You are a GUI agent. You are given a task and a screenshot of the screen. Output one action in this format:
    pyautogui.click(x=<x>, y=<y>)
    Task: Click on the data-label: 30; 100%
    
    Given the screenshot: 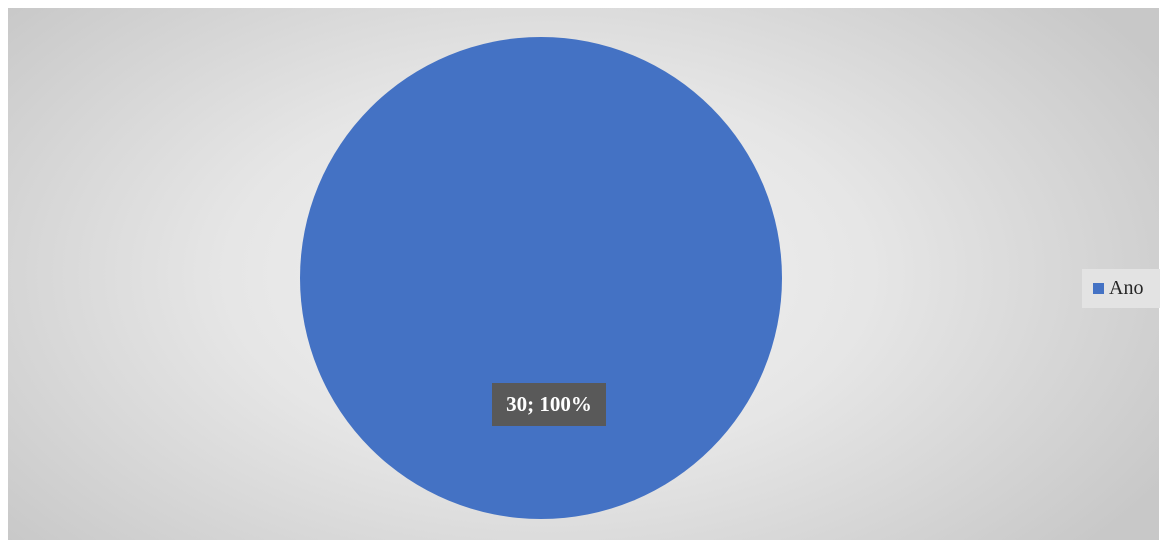 What is the action you would take?
    pyautogui.click(x=549, y=404)
    